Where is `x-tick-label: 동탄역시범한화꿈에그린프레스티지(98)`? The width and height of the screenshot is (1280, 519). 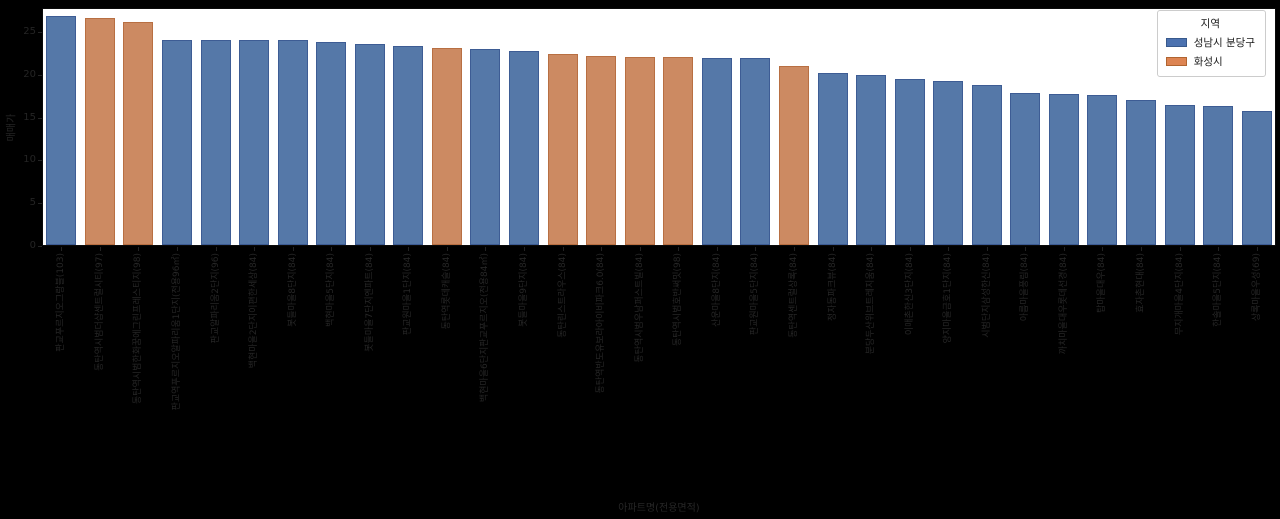
x-tick-label: 동탄역시범한화꿈에그린프레스티지(98) is located at coordinates (138, 328).